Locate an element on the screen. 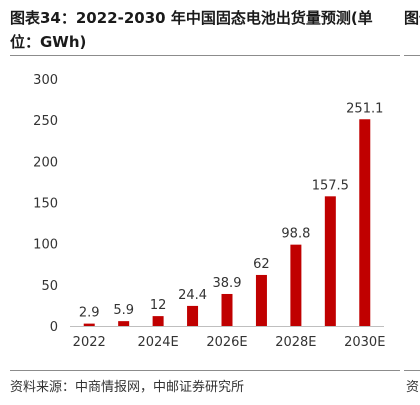  y-tick-label: 0 is located at coordinates (54, 327).